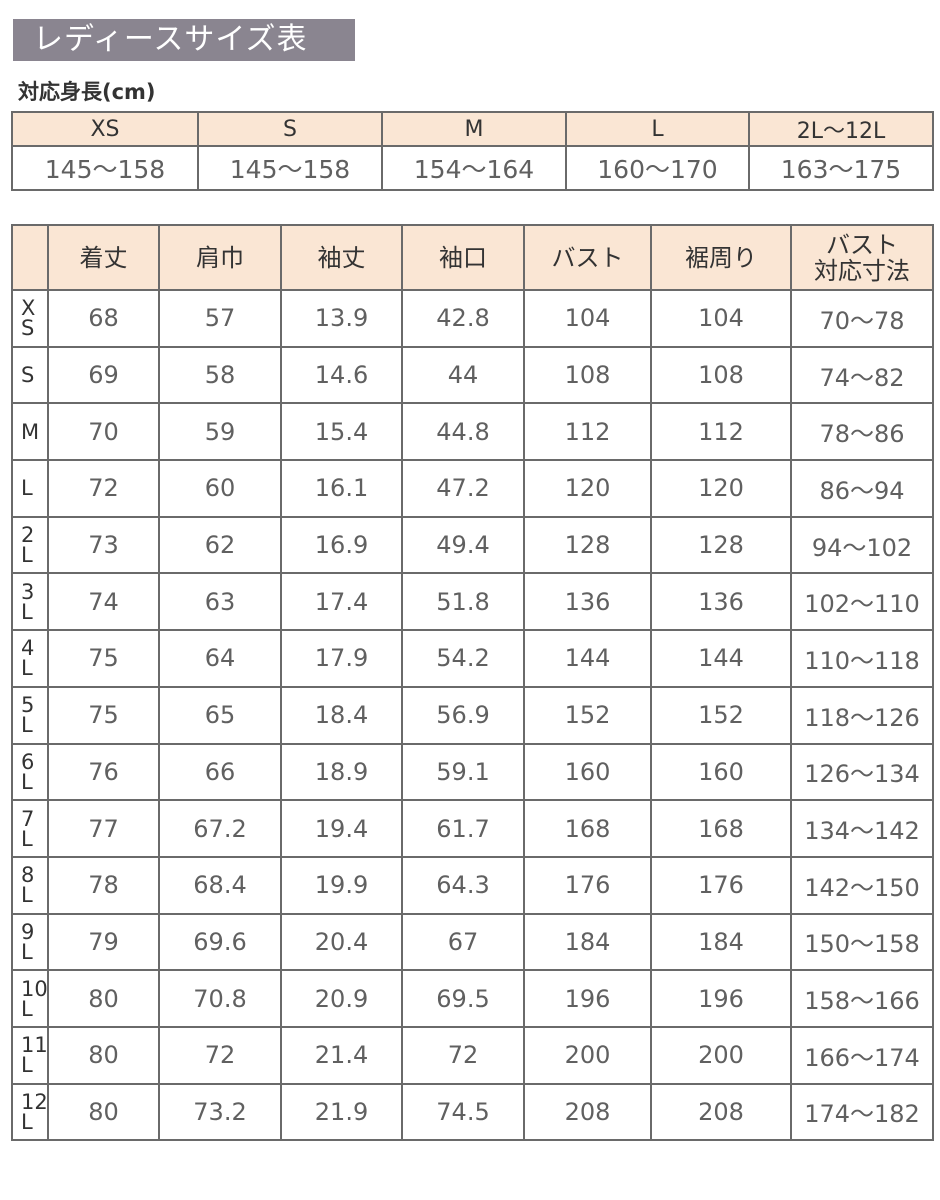 The image size is (940, 1200). What do you see at coordinates (220, 828) in the screenshot?
I see `measurement-cell: 67.2` at bounding box center [220, 828].